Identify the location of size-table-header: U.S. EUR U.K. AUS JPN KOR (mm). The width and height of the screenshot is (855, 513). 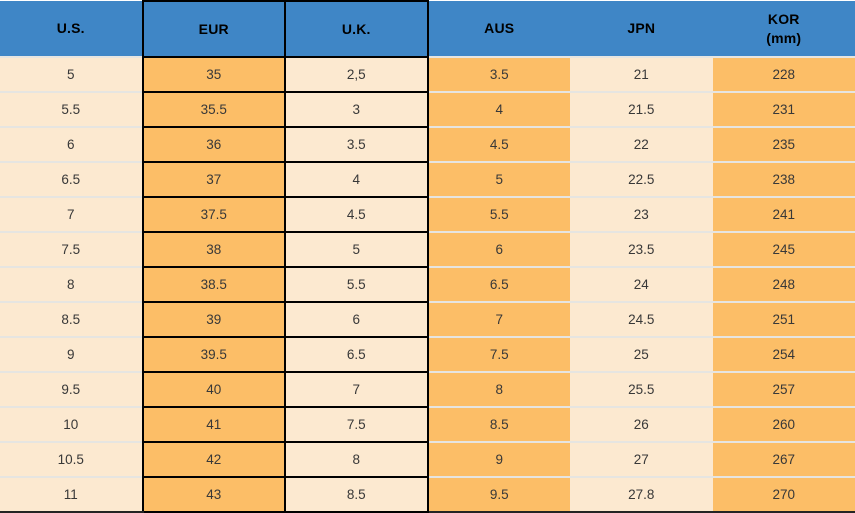
(427, 29).